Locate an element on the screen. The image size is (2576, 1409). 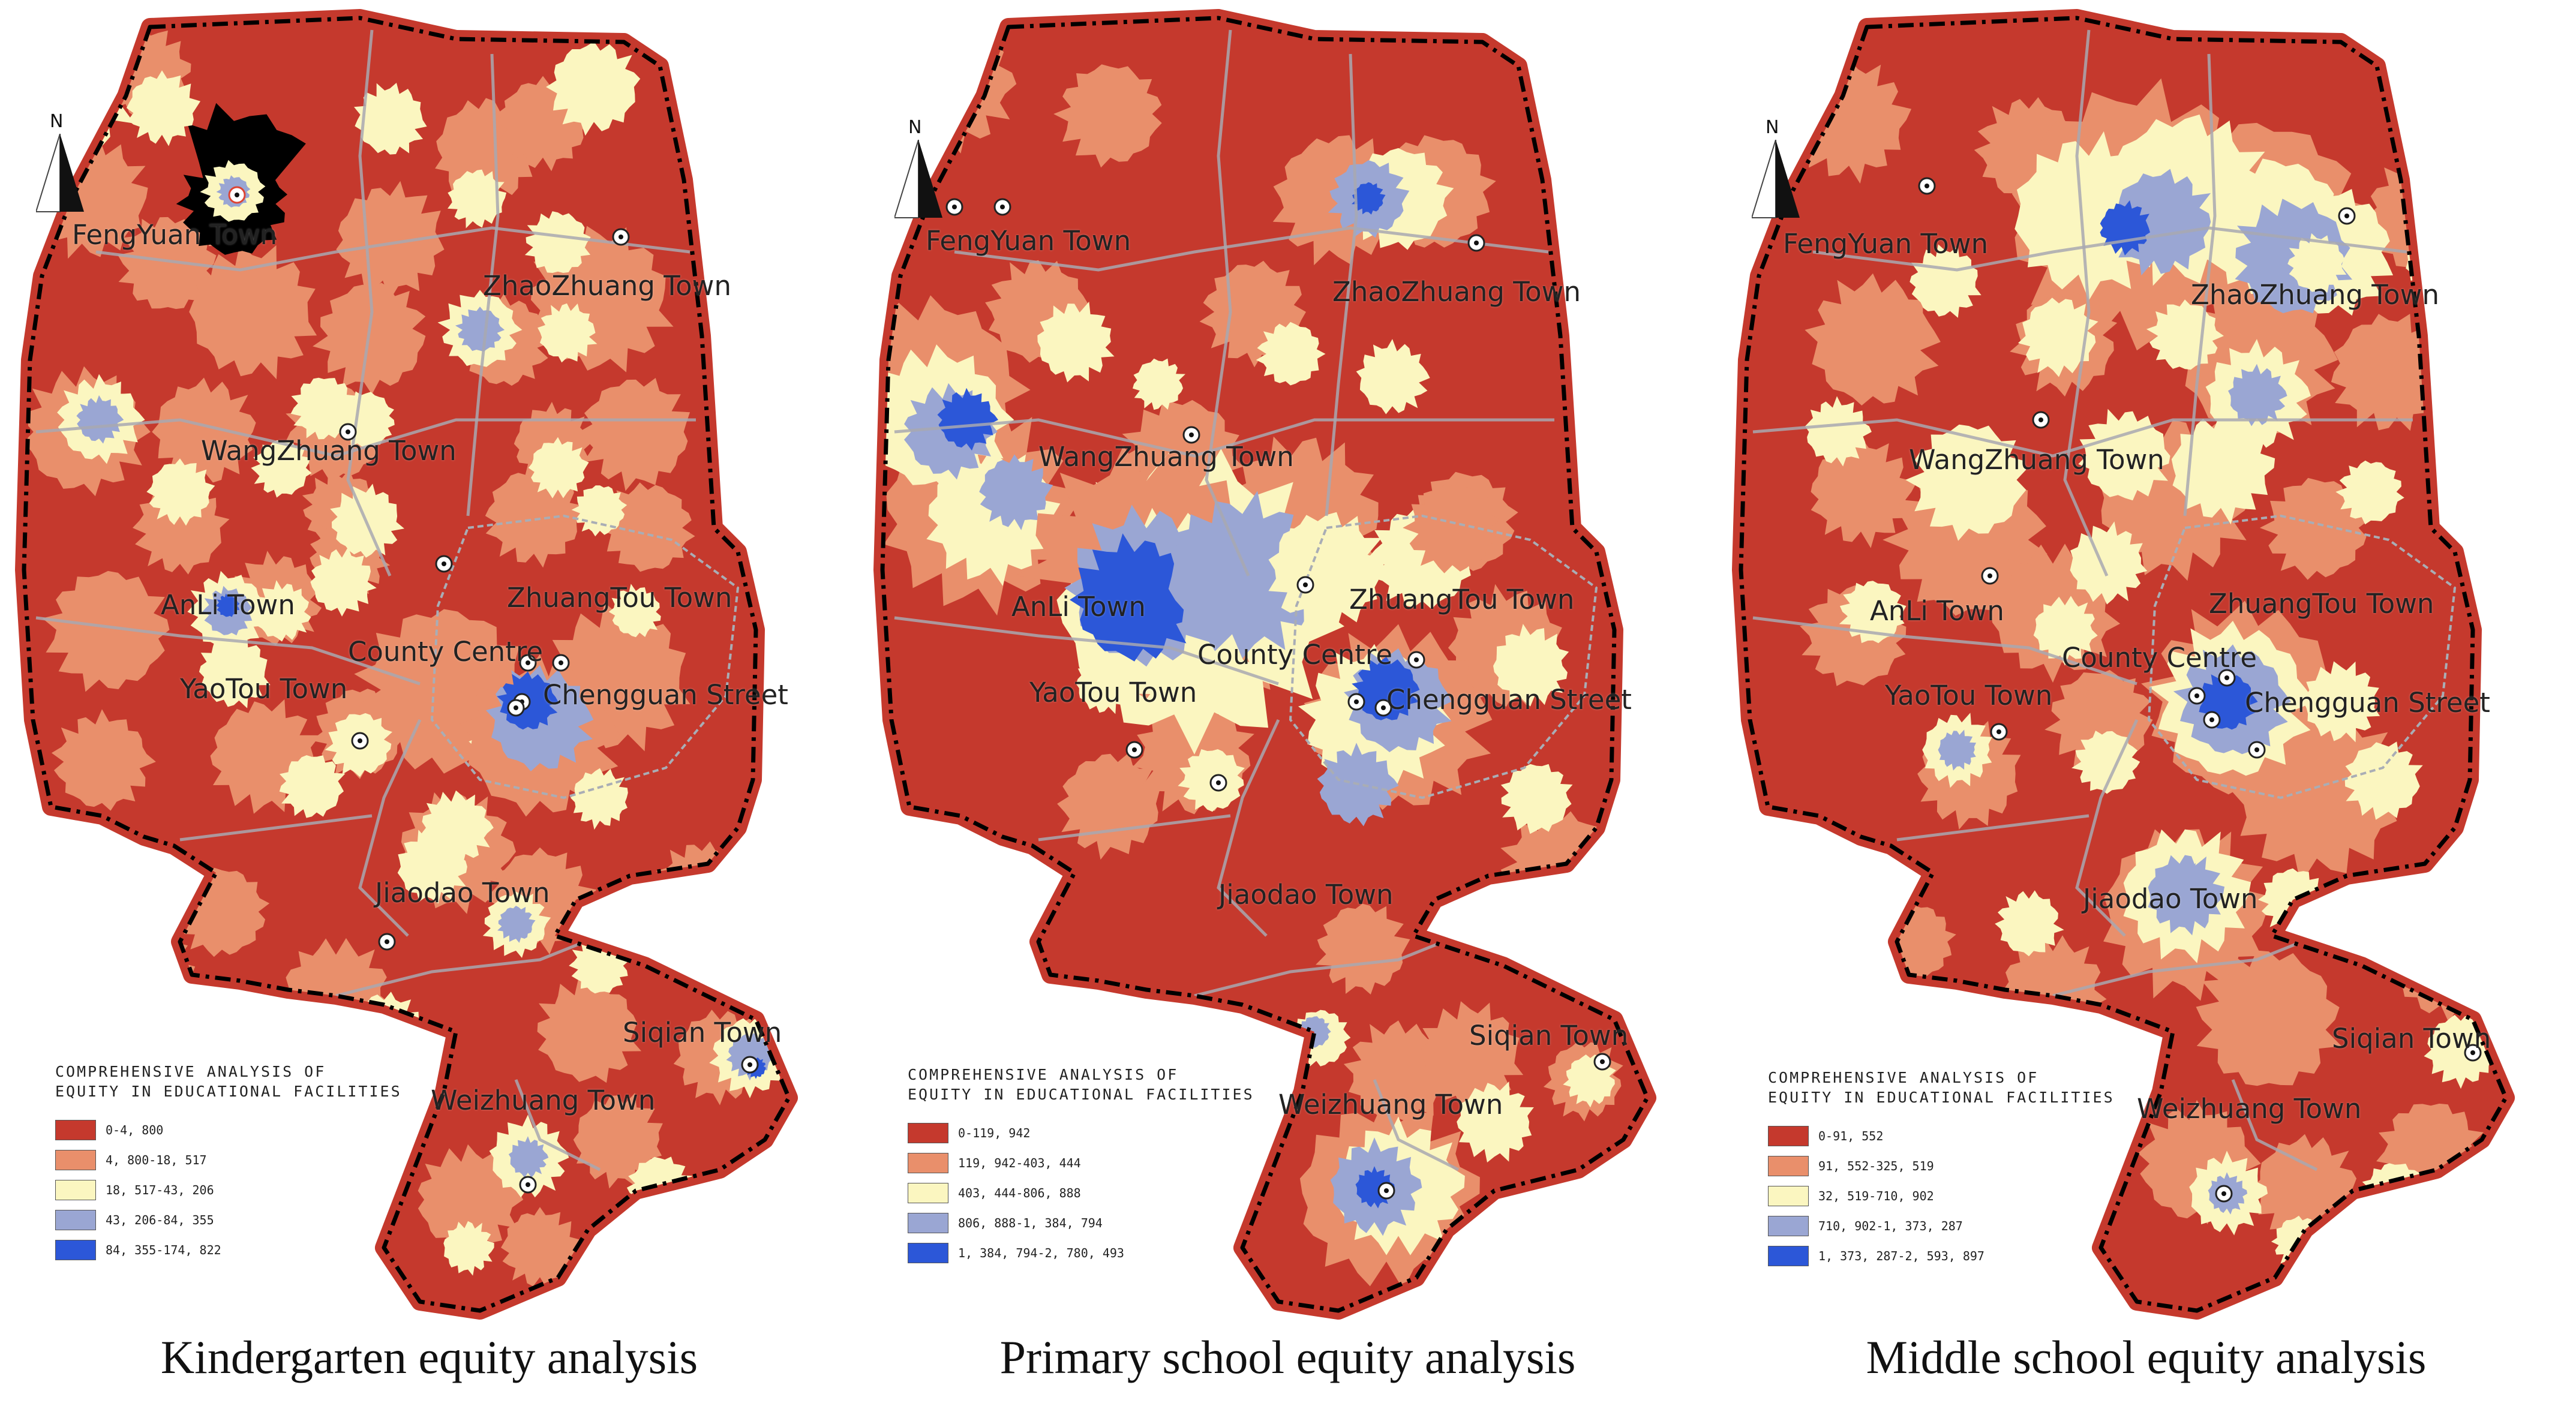
town-label-wangzhuang: WangZhuang Town is located at coordinates (1166, 457).